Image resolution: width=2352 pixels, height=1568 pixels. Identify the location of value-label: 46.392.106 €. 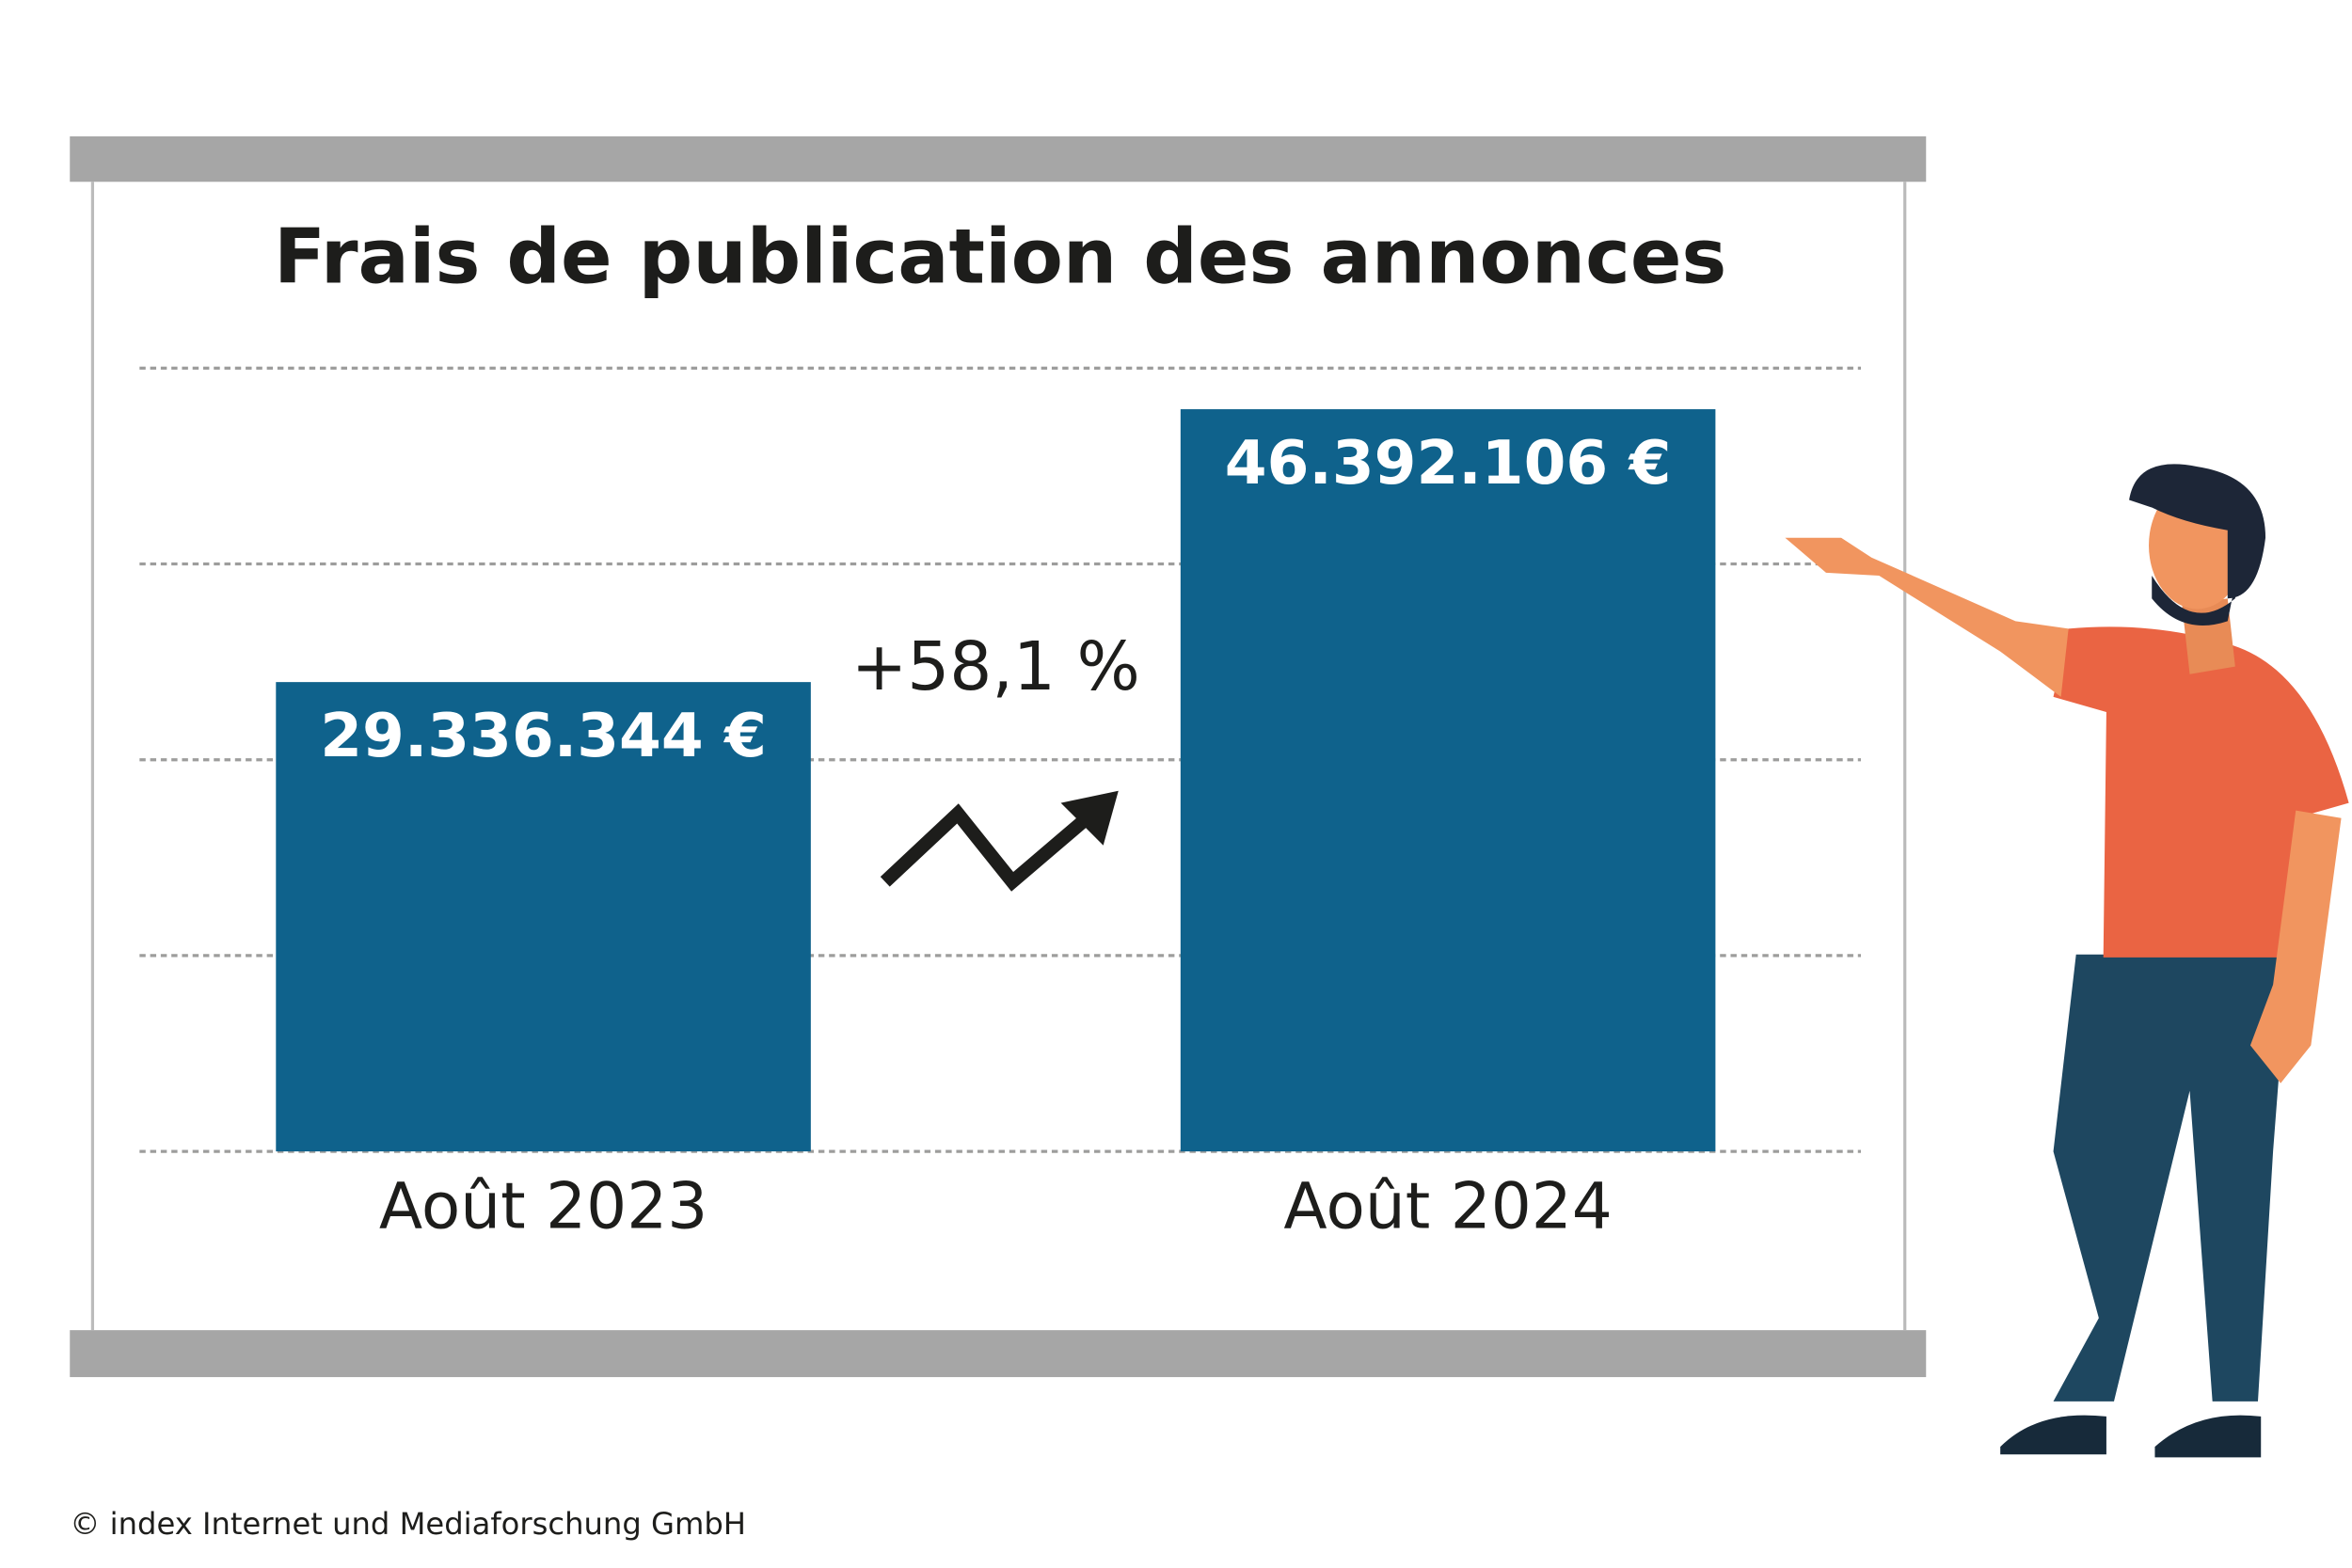
(1448, 463).